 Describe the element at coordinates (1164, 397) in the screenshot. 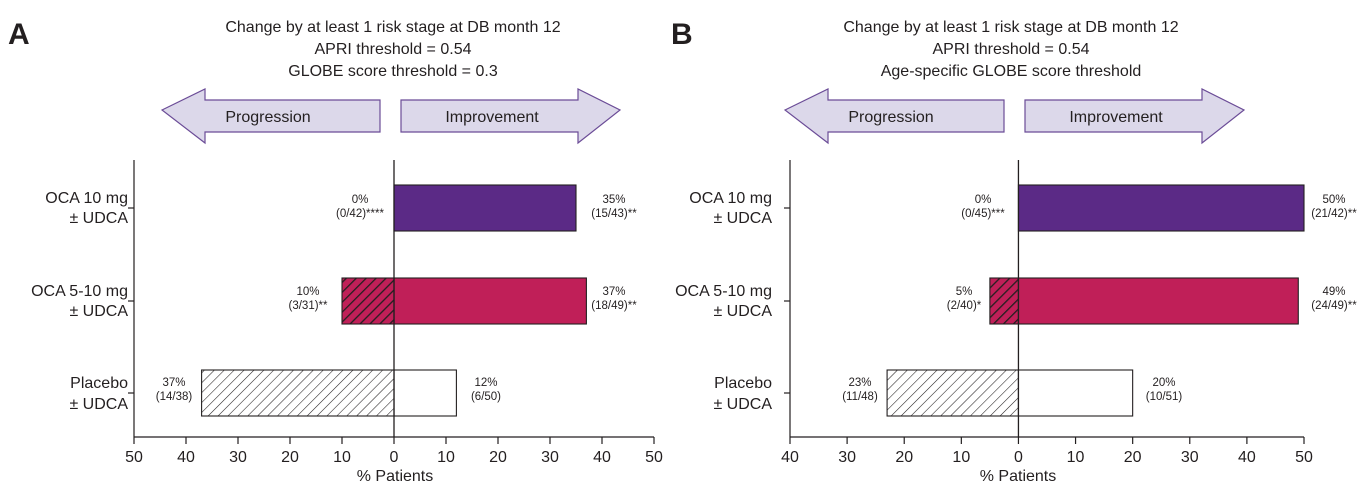

I see `panel-b-value-label-imp-3-frac: (10/51)` at that location.